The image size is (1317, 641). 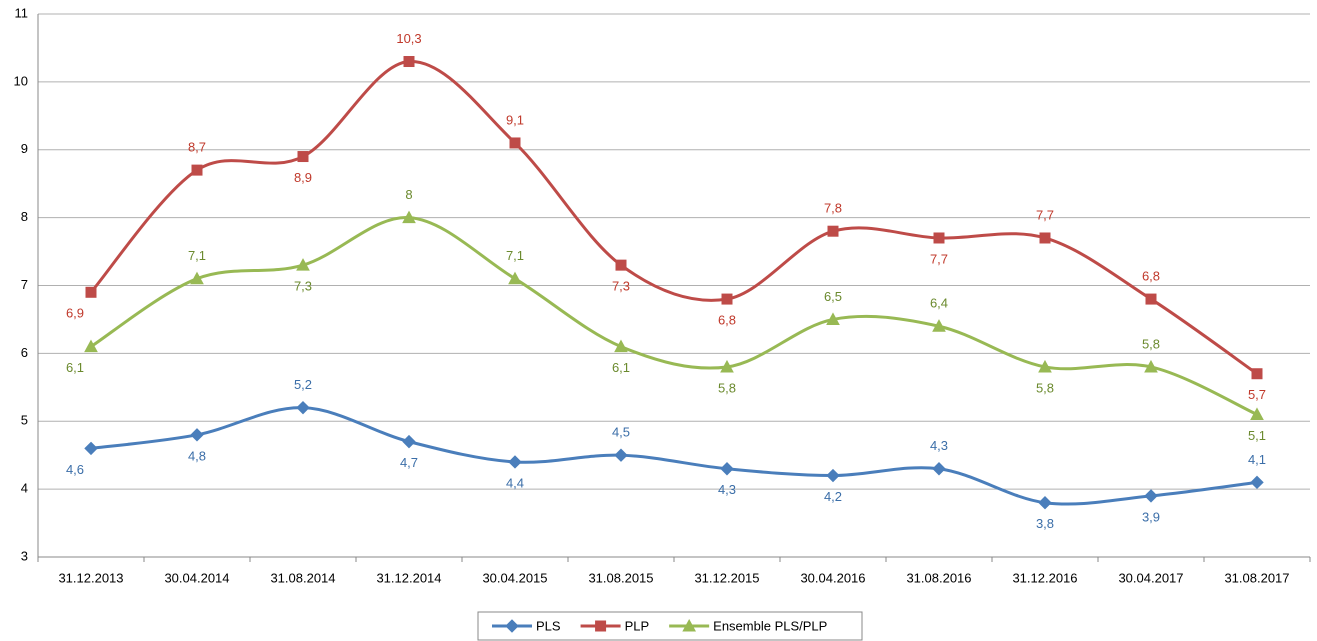 I want to click on data-label: 5,2, so click(x=303, y=384).